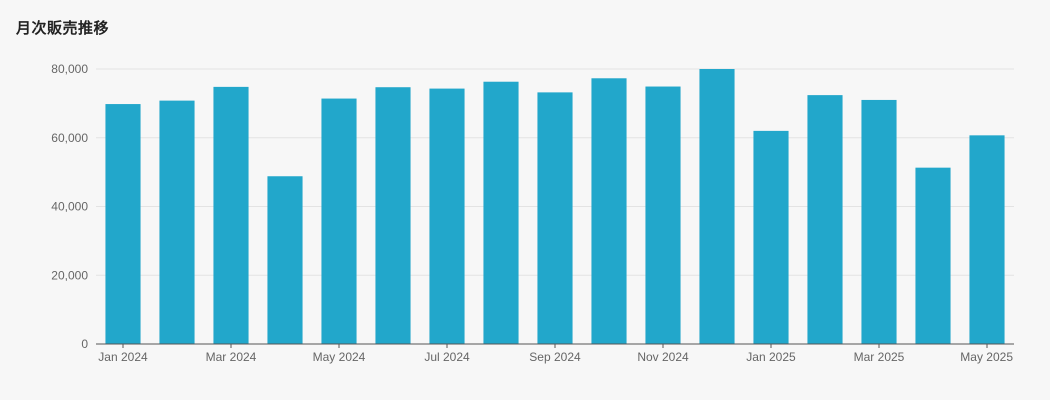  Describe the element at coordinates (879, 357) in the screenshot. I see `x-tick-label: Mar 2025` at that location.